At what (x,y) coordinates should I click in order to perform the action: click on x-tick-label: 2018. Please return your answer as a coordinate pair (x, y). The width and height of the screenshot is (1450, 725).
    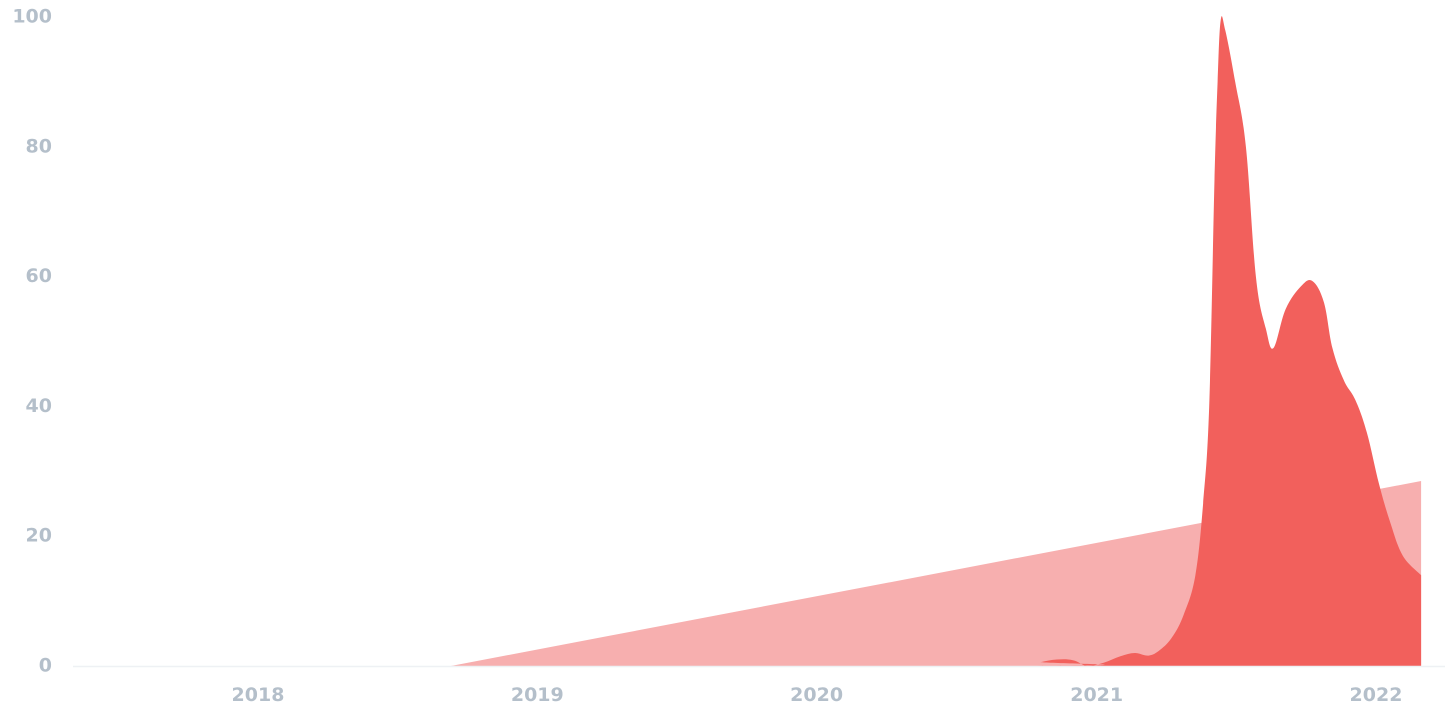
    Looking at the image, I should click on (258, 695).